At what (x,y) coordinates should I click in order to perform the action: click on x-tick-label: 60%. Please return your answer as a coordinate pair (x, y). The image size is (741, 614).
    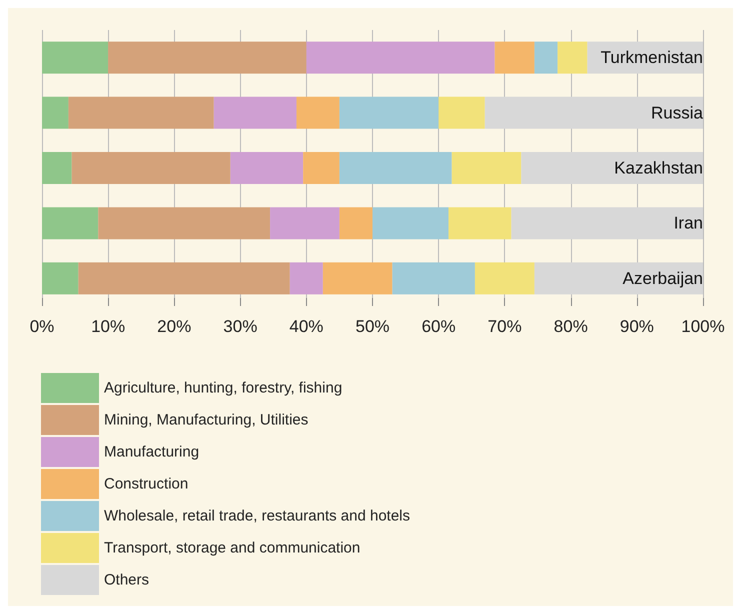
    Looking at the image, I should click on (439, 326).